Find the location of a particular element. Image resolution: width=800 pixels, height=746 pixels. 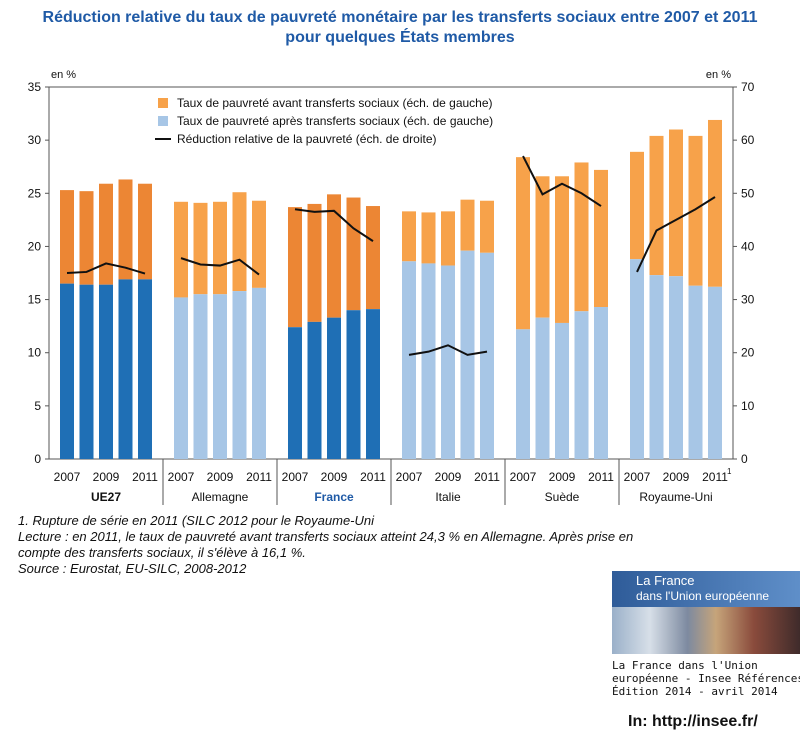

y-right-tick-label: 50 is located at coordinates (748, 193).